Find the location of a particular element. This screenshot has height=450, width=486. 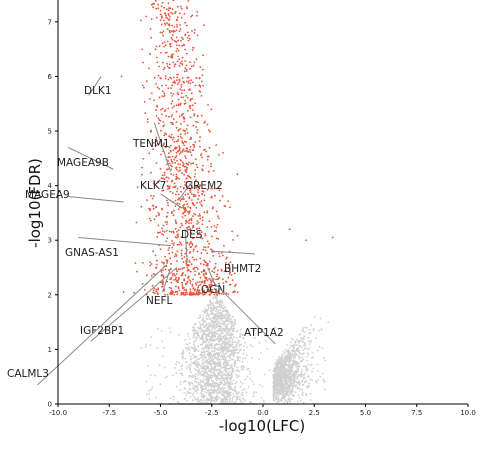

annotation-line is located at coordinates (102, 325).